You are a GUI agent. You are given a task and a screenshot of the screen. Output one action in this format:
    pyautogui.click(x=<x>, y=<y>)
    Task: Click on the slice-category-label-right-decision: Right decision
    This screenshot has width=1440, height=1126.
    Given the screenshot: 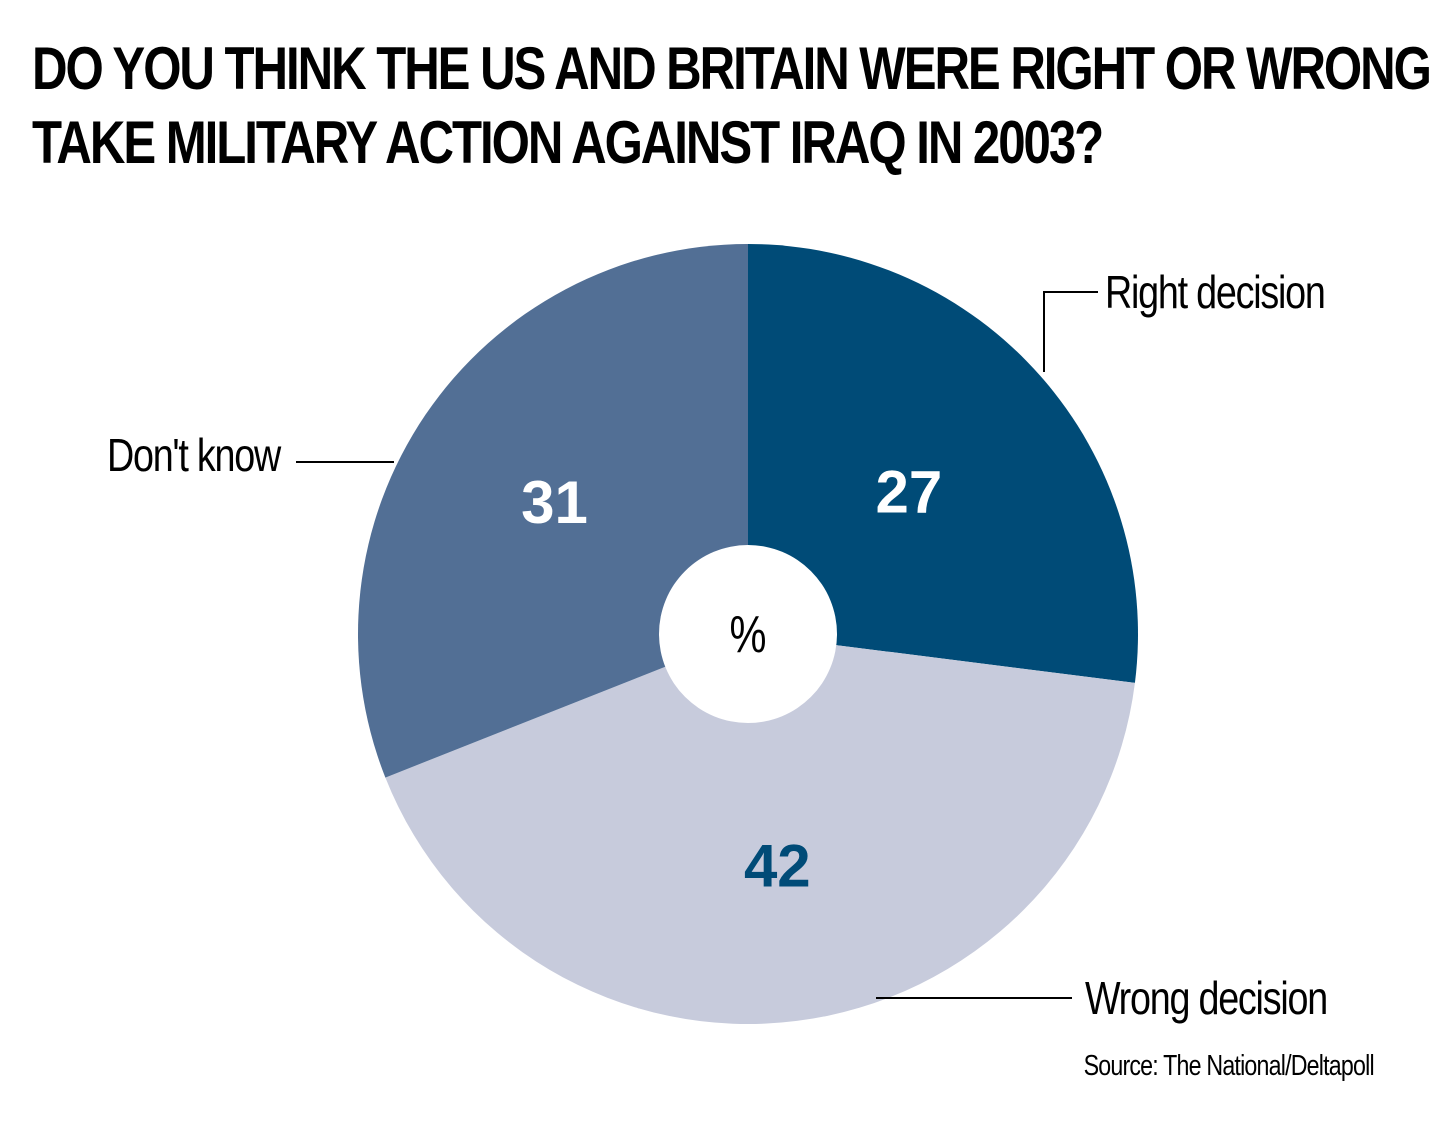 What is the action you would take?
    pyautogui.click(x=1215, y=291)
    